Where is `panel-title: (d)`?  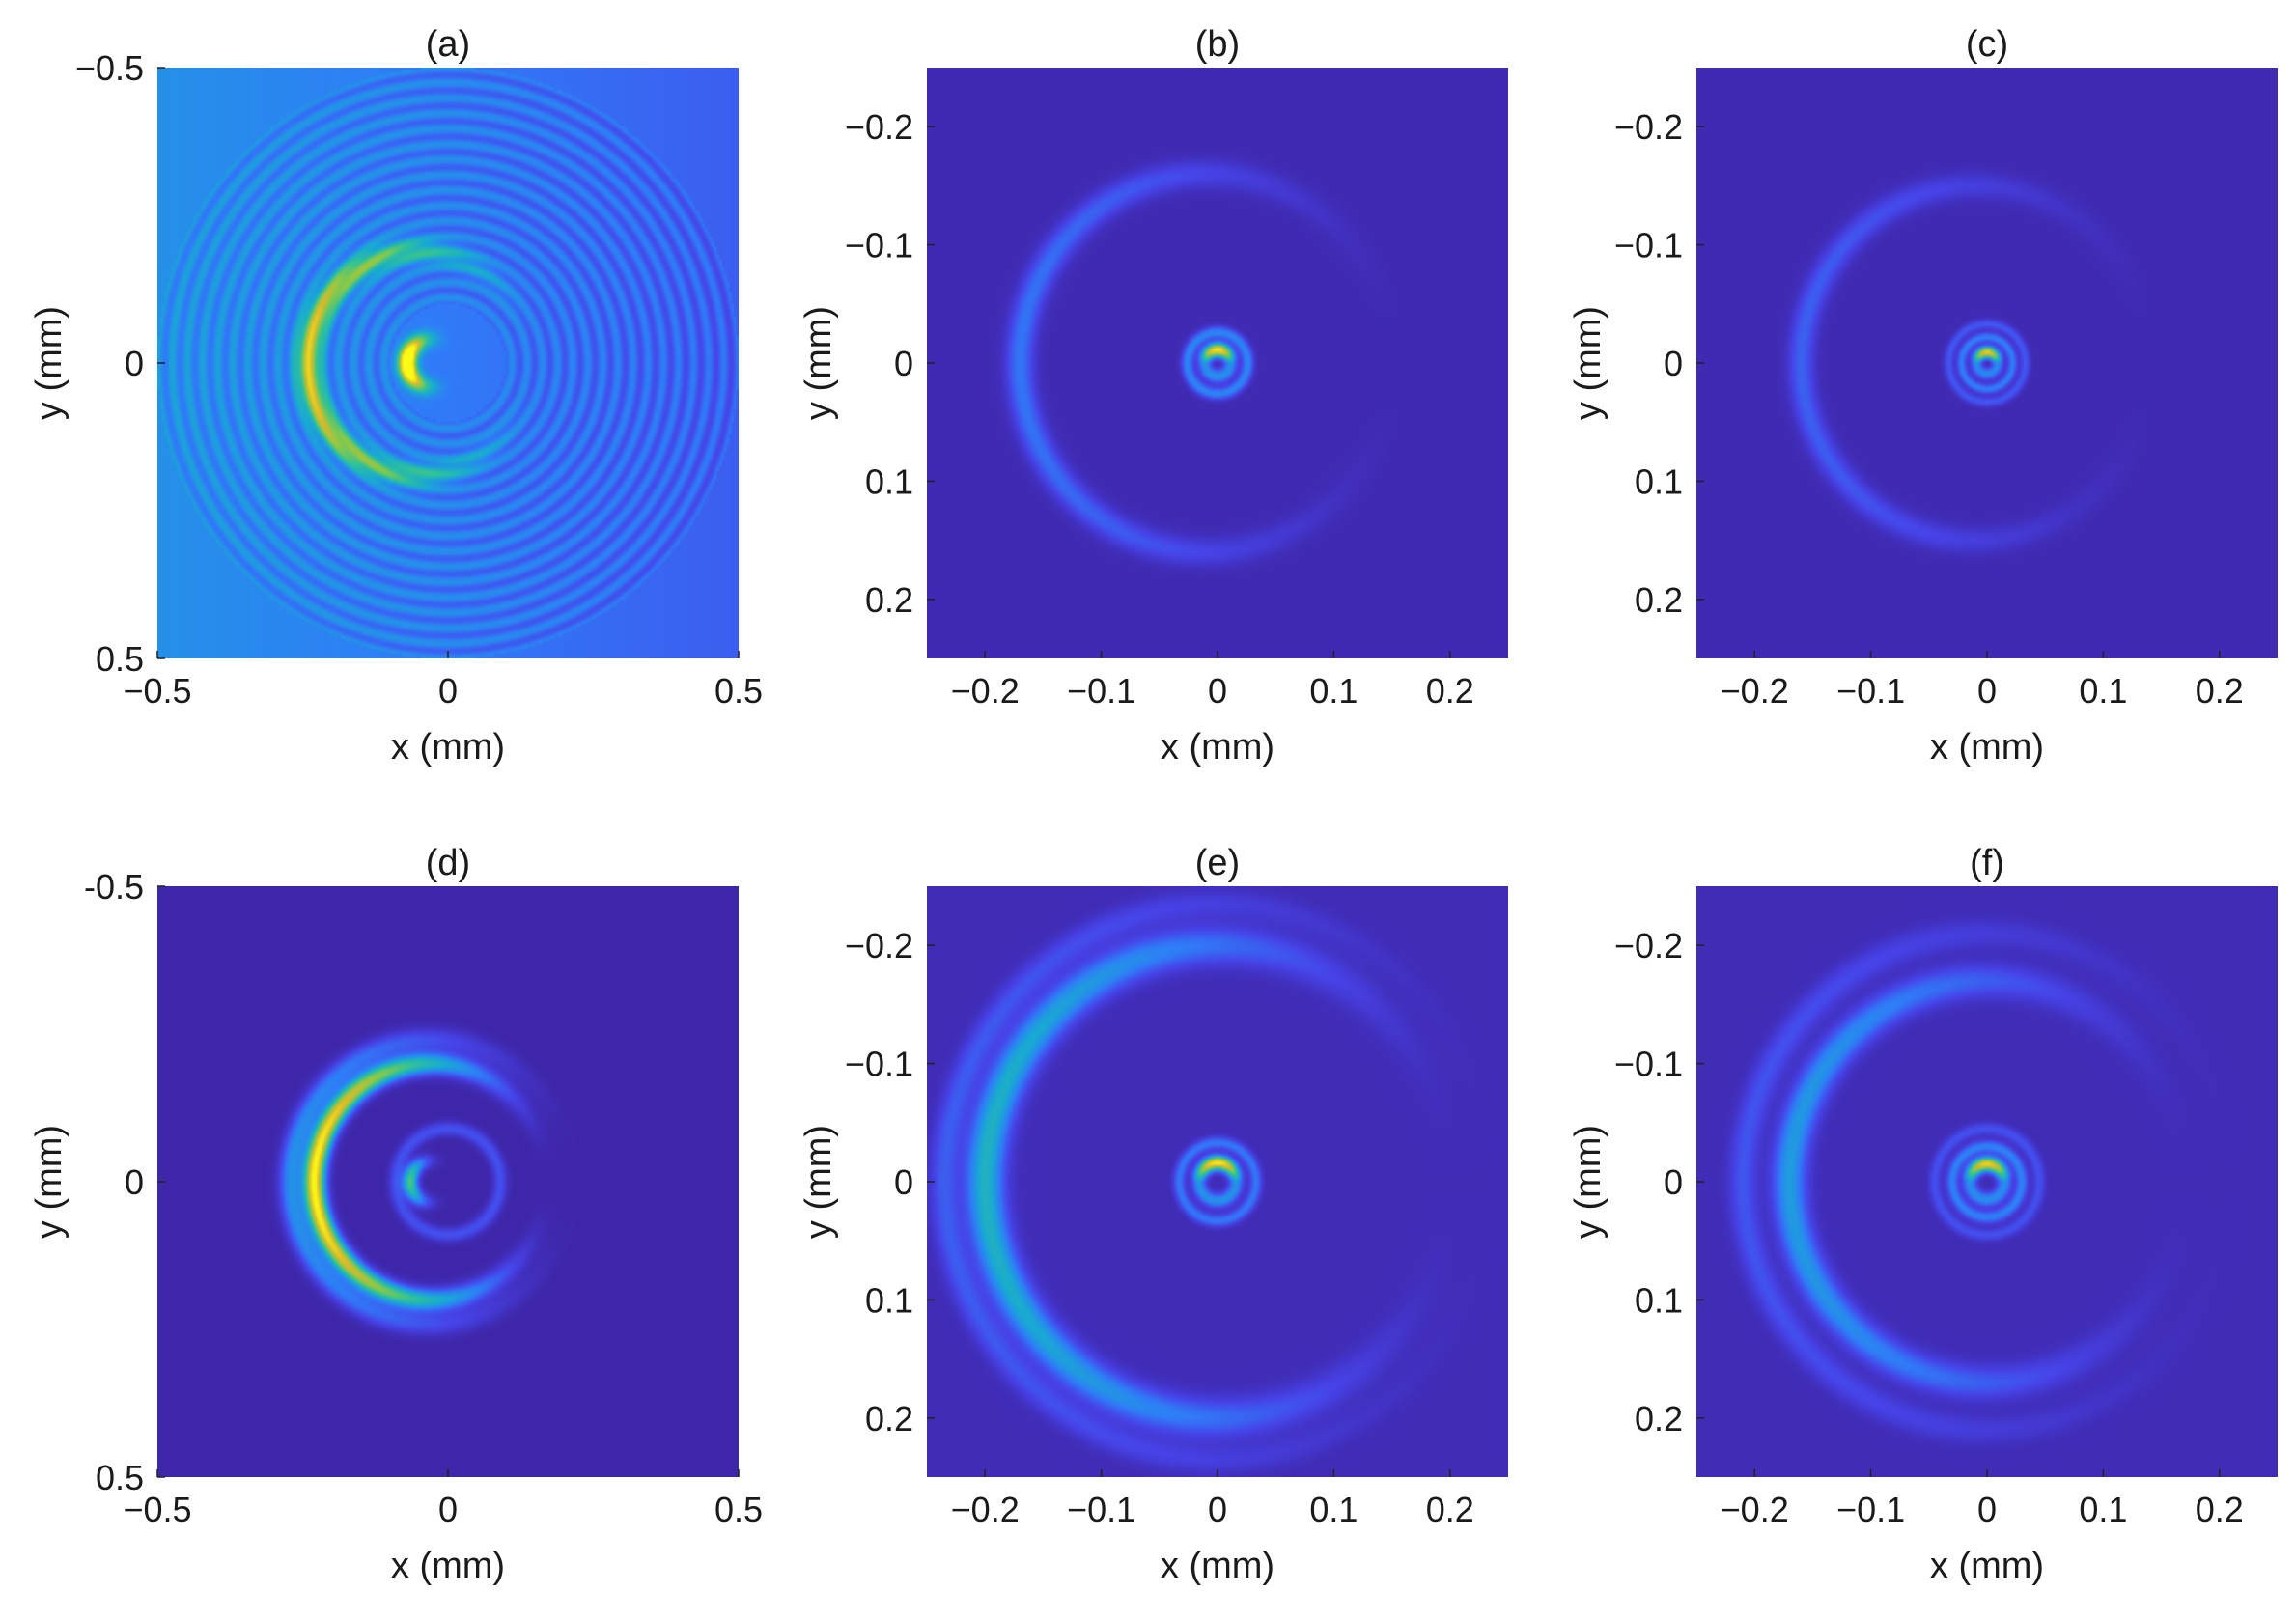 panel-title: (d) is located at coordinates (448, 863).